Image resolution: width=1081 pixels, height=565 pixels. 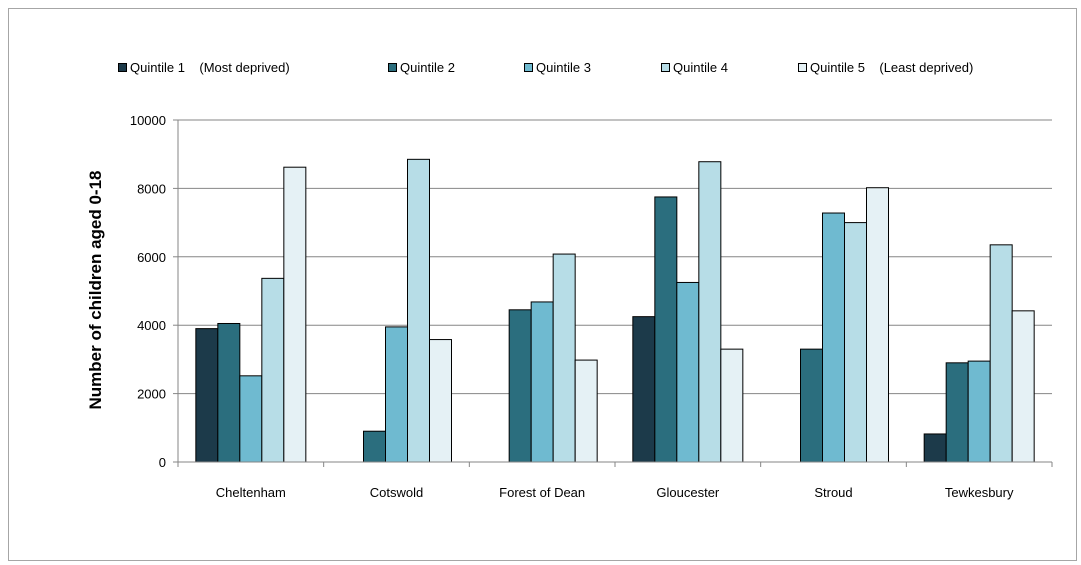 What do you see at coordinates (542, 492) in the screenshot?
I see `x-tick-label: Forest of Dean` at bounding box center [542, 492].